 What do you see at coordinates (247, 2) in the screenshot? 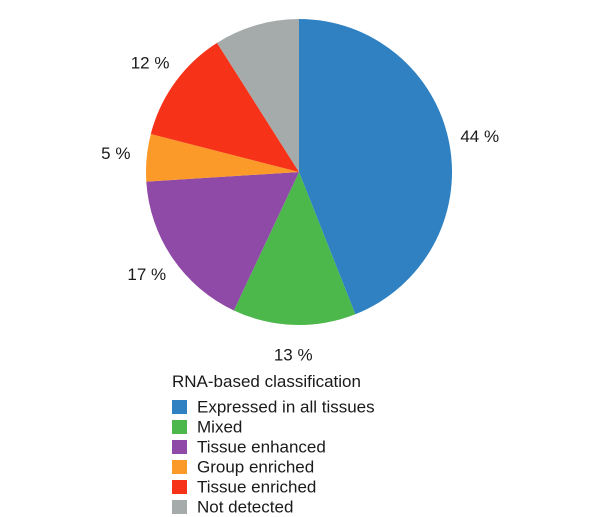
I see `slice-label-not-detected: 9 %` at bounding box center [247, 2].